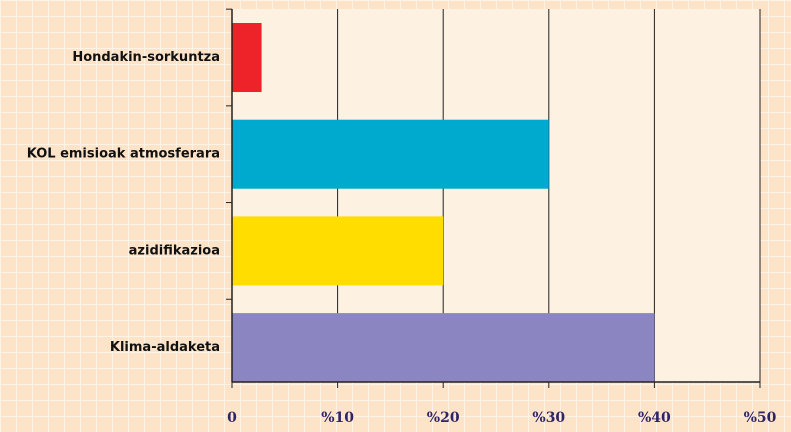 Image resolution: width=791 pixels, height=432 pixels. Describe the element at coordinates (654, 418) in the screenshot. I see `x-tick-label: %40` at that location.